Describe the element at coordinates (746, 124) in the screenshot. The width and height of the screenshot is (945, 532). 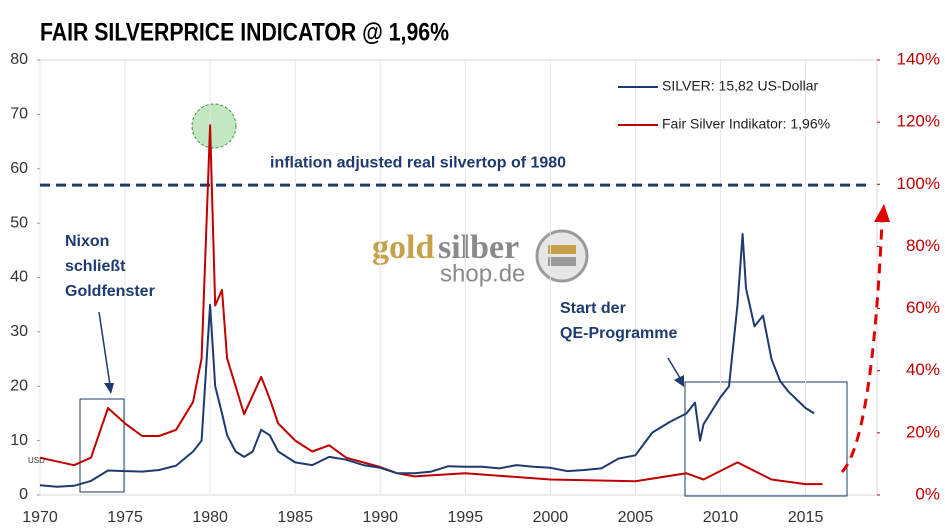
I see `legend-label: Fair Silver Indikator: 1,96%` at that location.